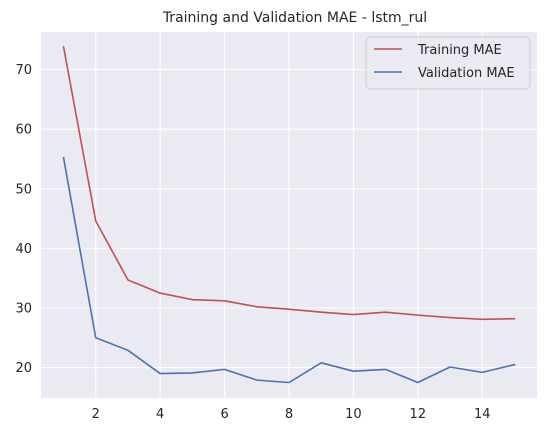 Image resolution: width=546 pixels, height=437 pixels. I want to click on legend-label-training: Training MAE, so click(459, 50).